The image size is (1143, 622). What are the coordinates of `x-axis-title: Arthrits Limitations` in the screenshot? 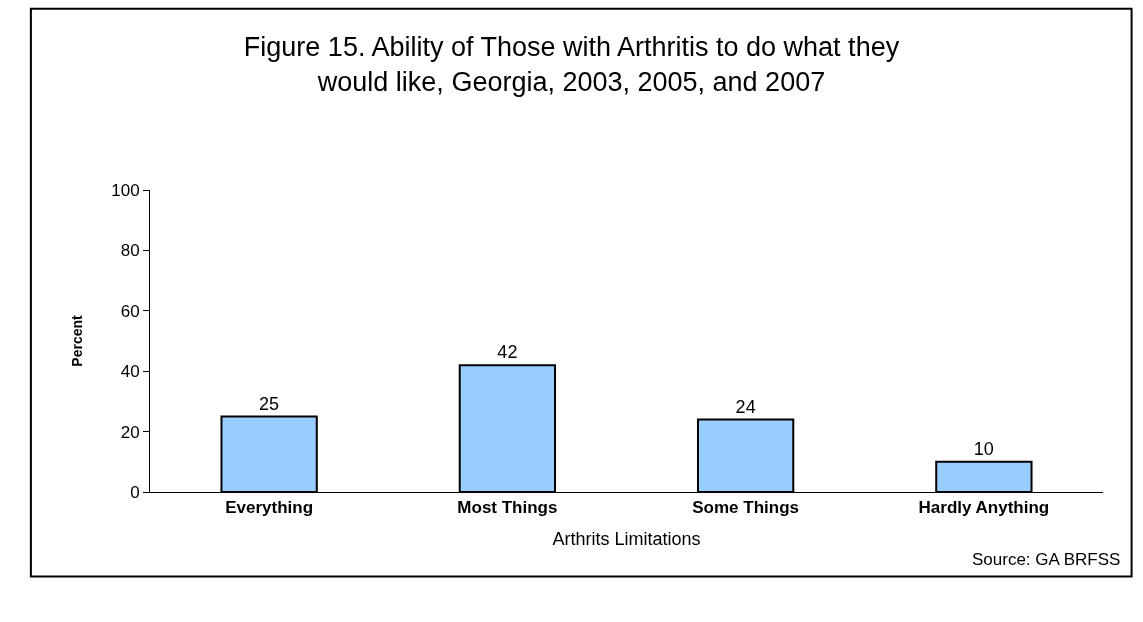 It's located at (626, 538).